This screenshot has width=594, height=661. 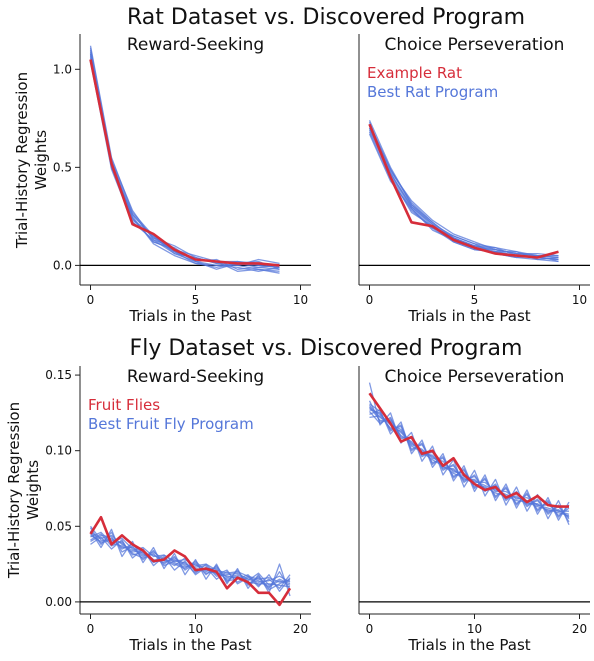 I want to click on fly-y-axis-label: Trial-History Regression Weights, so click(x=23, y=490).